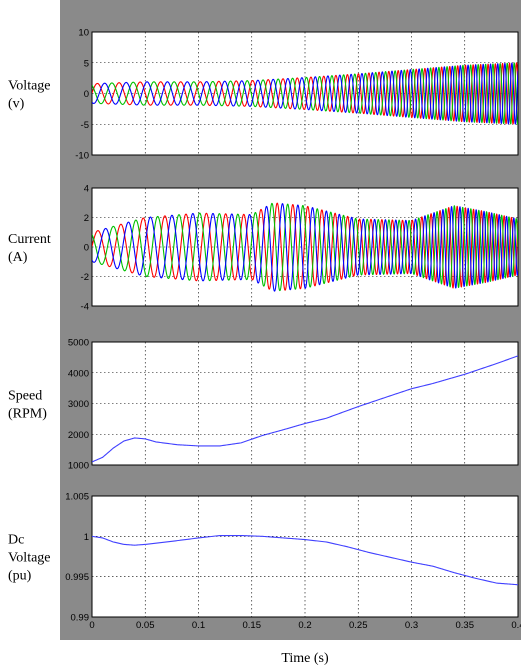 The height and width of the screenshot is (671, 521). What do you see at coordinates (358, 625) in the screenshot?
I see `x-tick-label: 0.25` at bounding box center [358, 625].